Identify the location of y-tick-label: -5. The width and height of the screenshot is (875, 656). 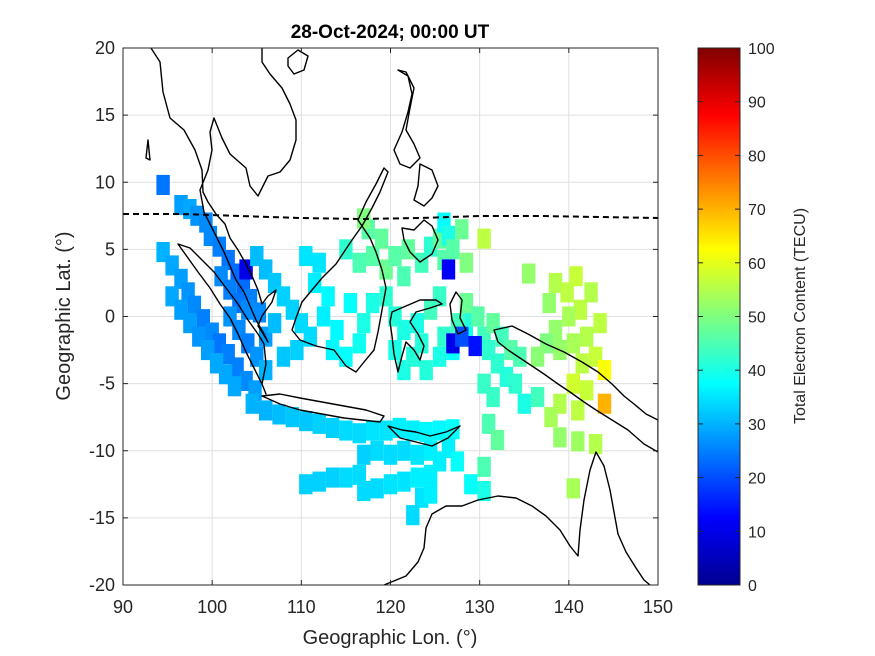
(107, 384).